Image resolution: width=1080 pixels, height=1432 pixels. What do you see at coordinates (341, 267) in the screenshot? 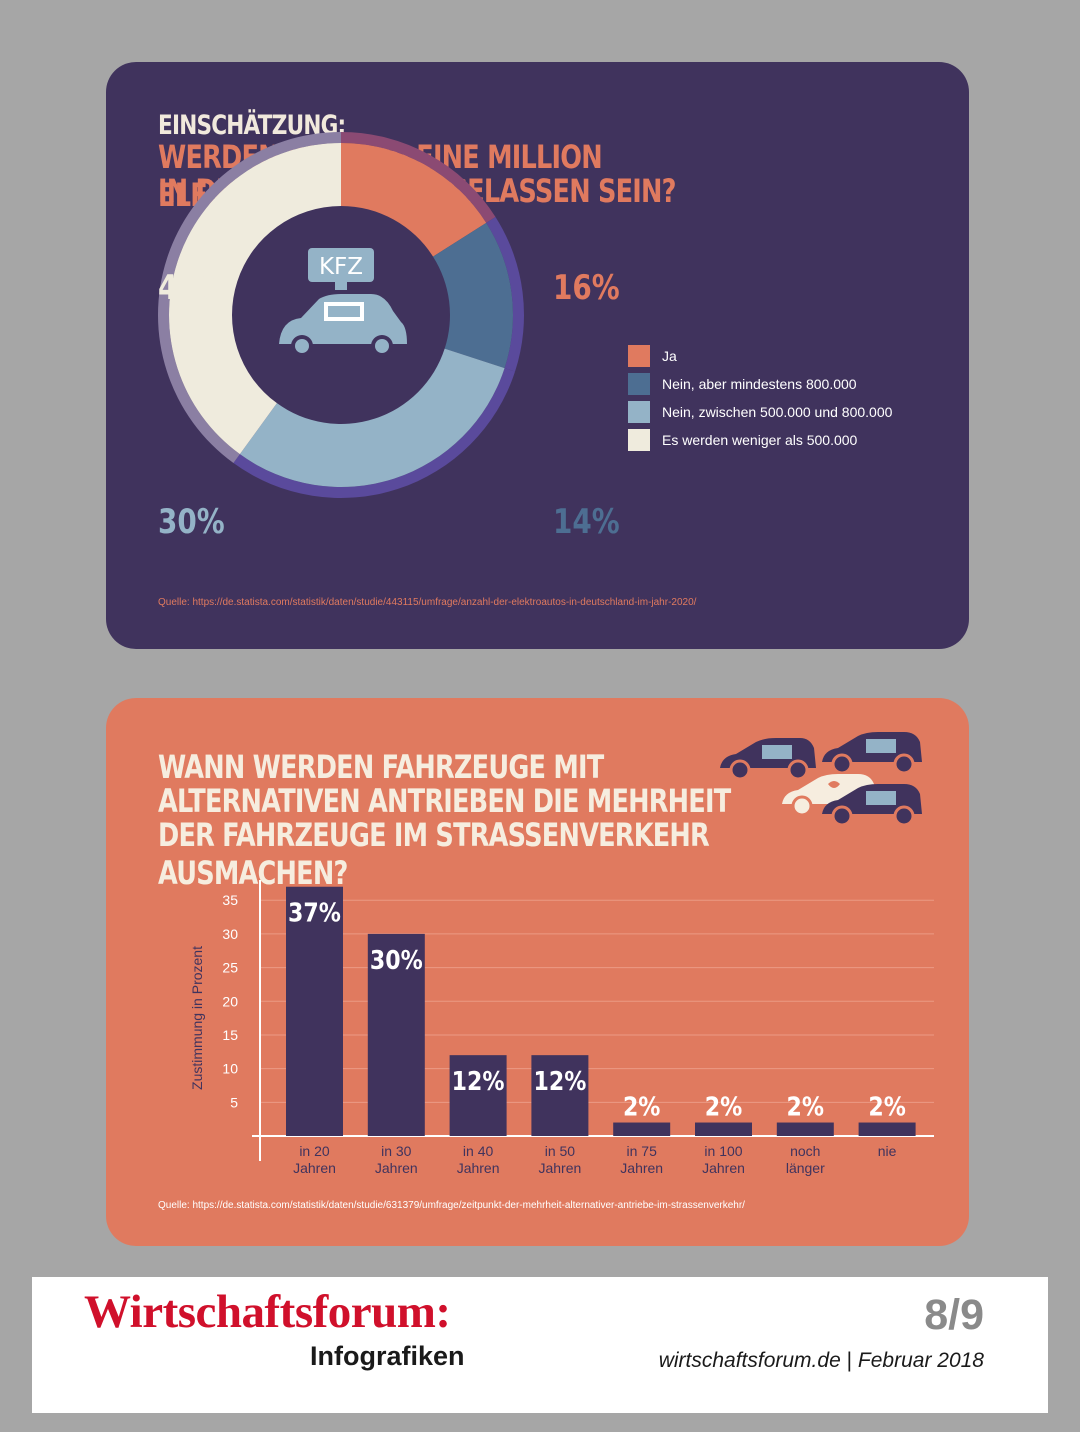
I see `kfz-label: KFZ` at bounding box center [341, 267].